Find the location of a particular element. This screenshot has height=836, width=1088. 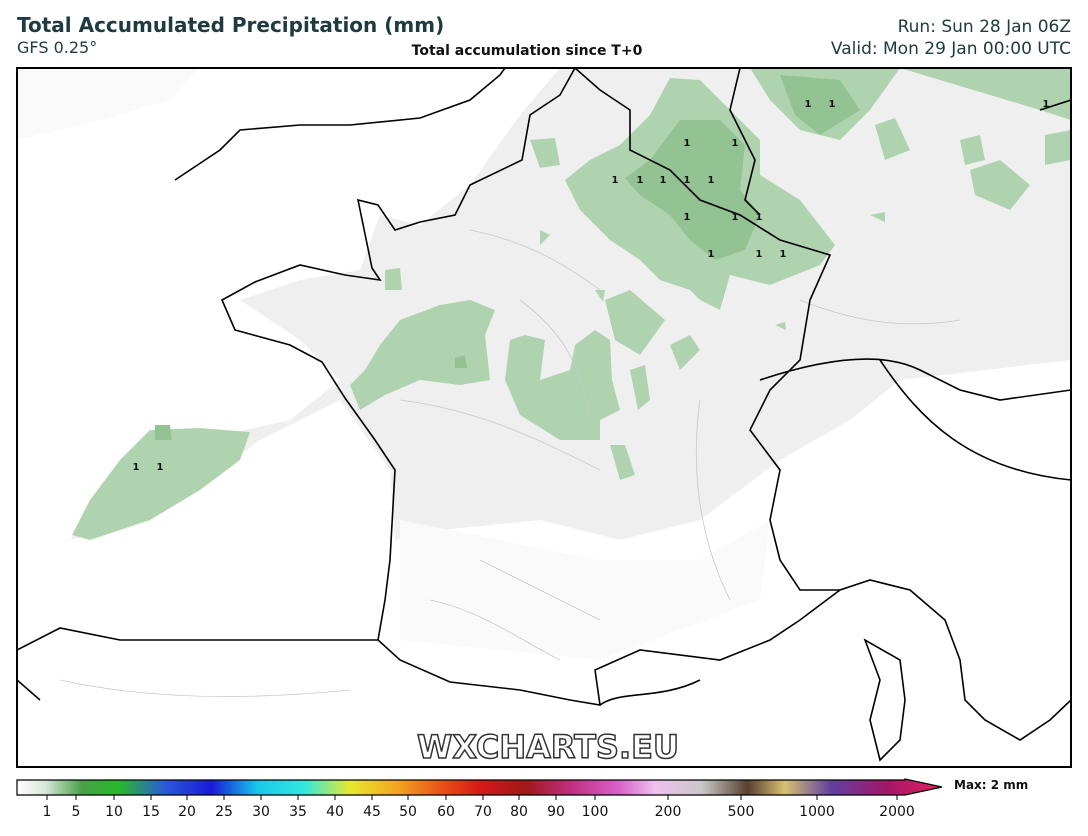

max-label: Max: 2 mm is located at coordinates (991, 785).